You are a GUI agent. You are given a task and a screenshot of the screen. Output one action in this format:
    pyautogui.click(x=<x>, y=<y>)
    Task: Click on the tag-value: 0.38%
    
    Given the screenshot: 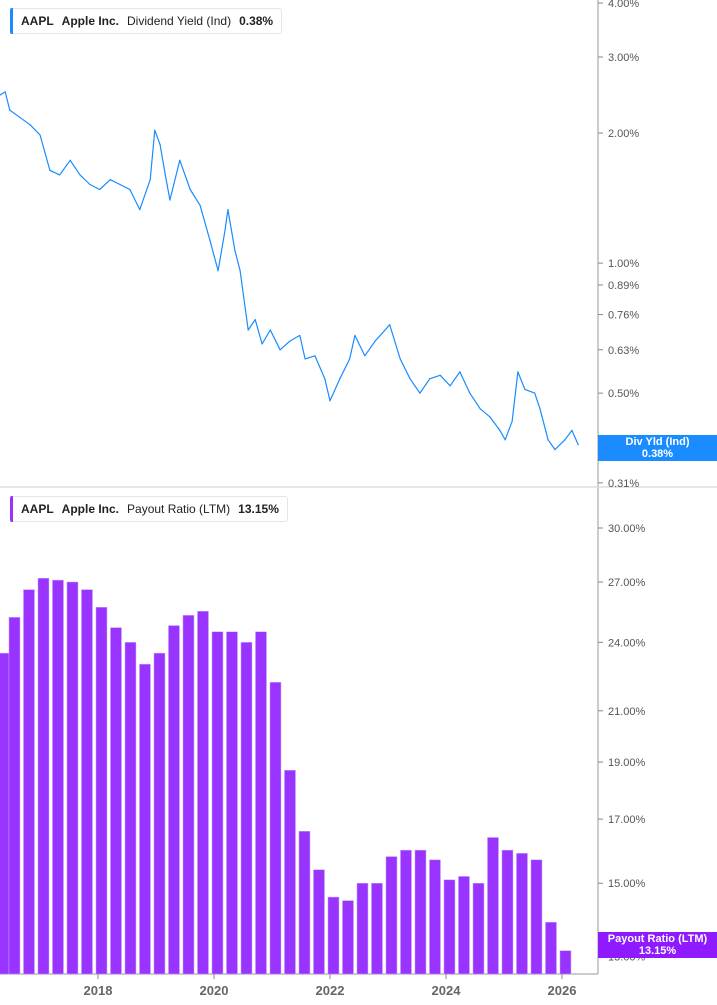 What is the action you would take?
    pyautogui.click(x=657, y=454)
    